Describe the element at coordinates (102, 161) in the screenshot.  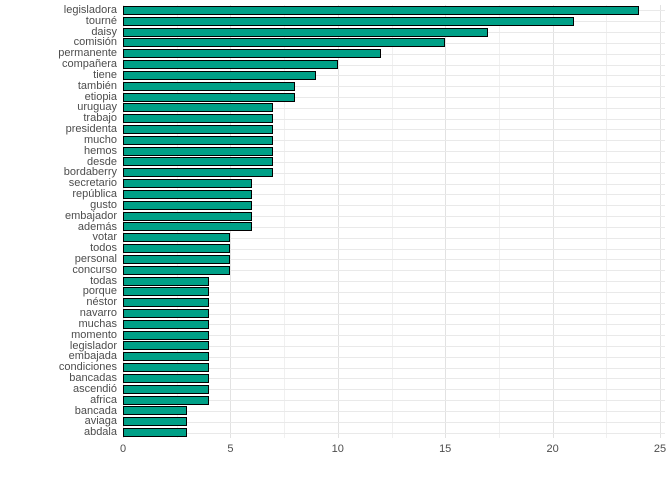
I see `y-axis-label: desde` at that location.